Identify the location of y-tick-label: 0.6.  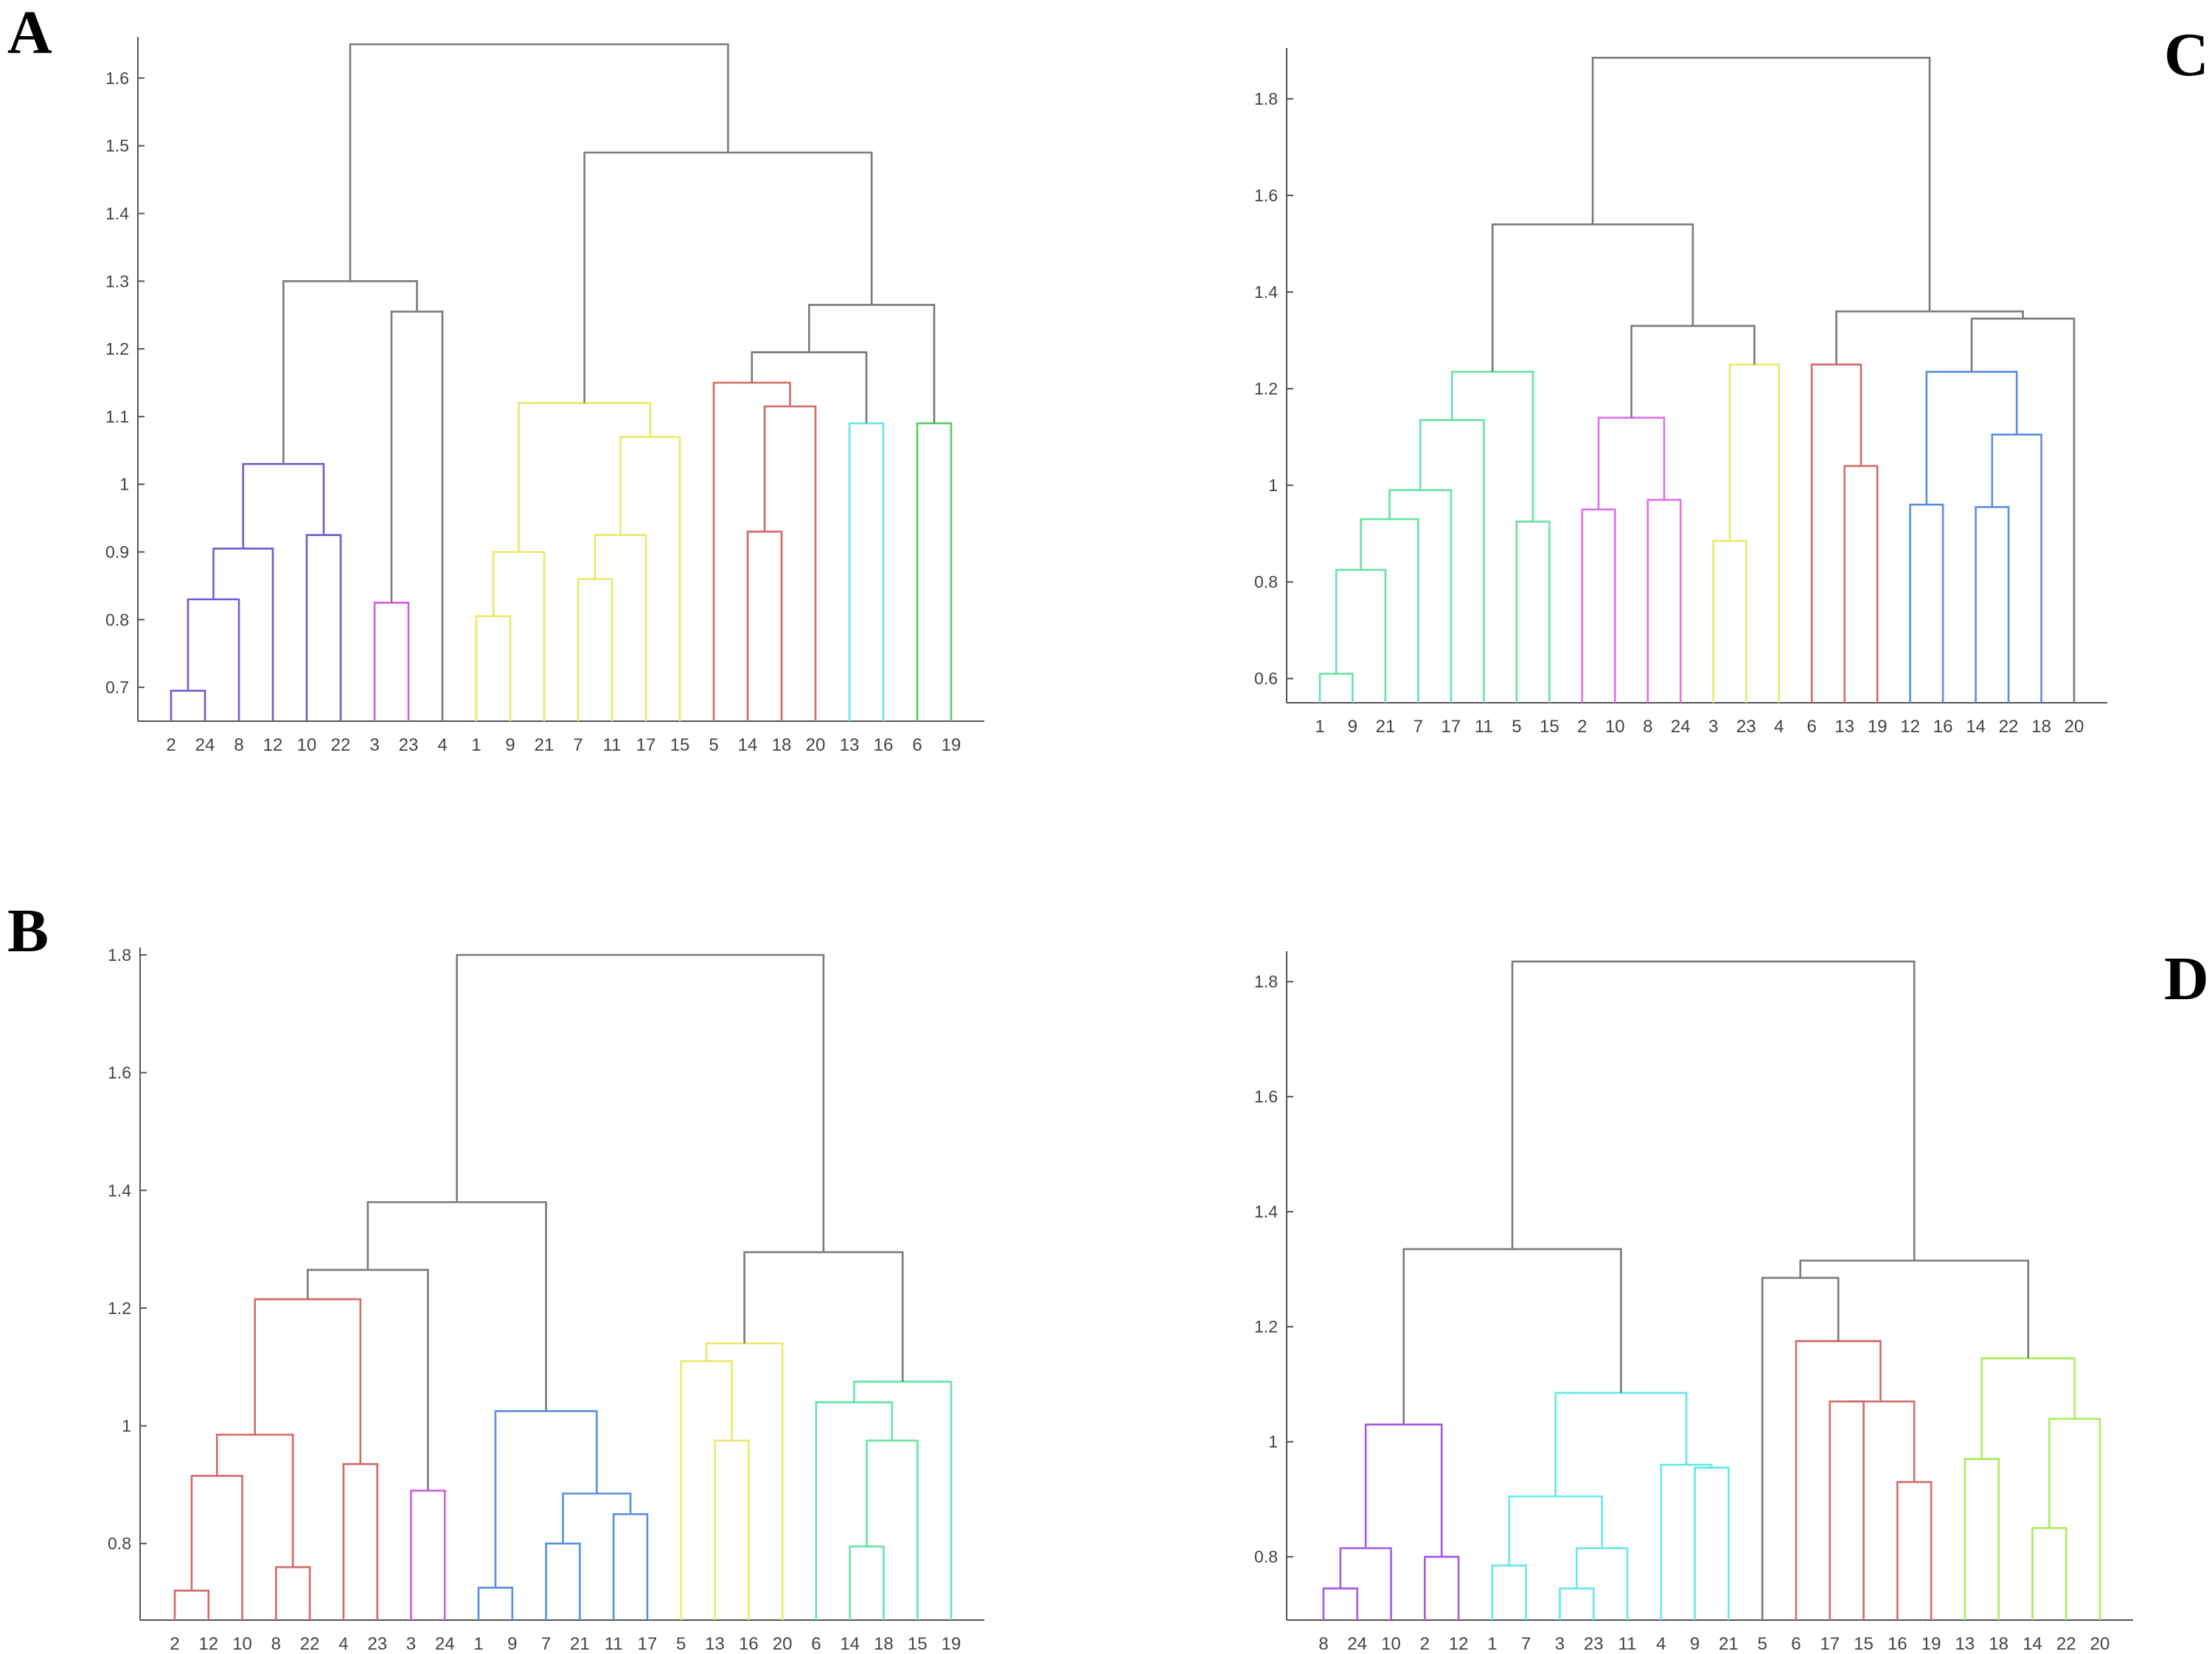
(1266, 679).